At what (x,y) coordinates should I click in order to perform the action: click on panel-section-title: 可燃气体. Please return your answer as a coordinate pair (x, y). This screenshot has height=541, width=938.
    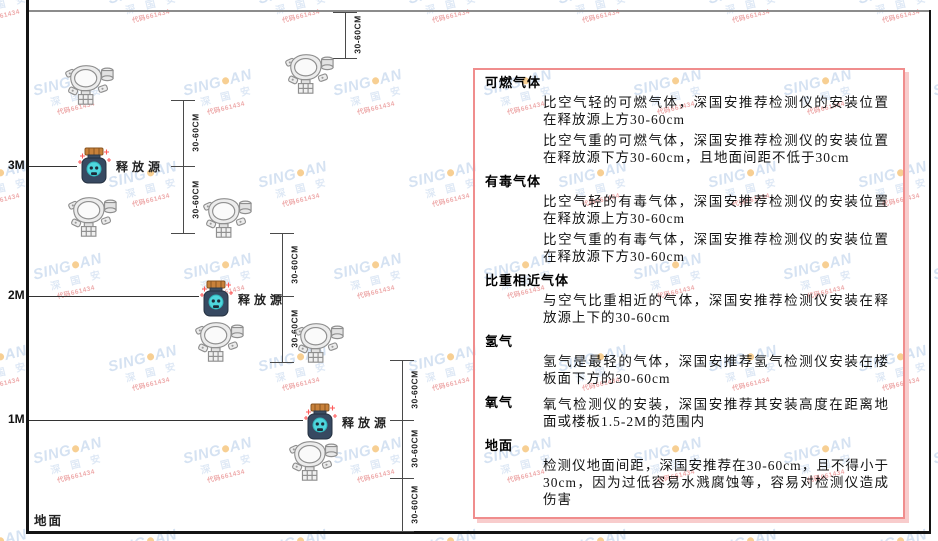
    Looking at the image, I should click on (513, 82).